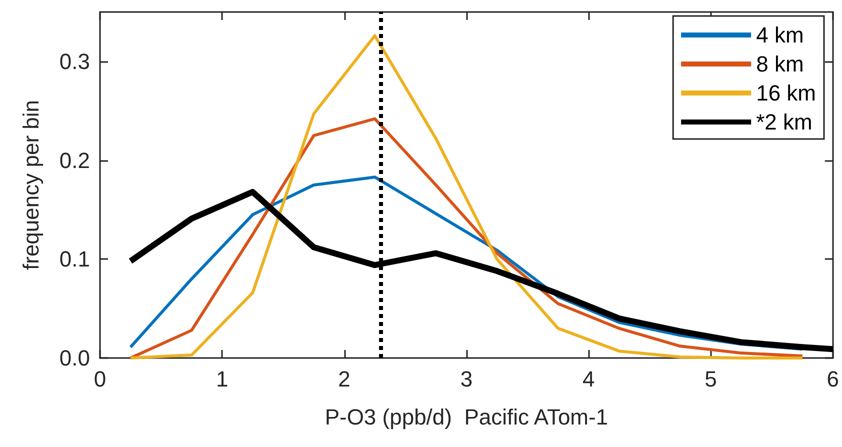  What do you see at coordinates (31, 185) in the screenshot?
I see `y-axis-title: frequency per bin` at bounding box center [31, 185].